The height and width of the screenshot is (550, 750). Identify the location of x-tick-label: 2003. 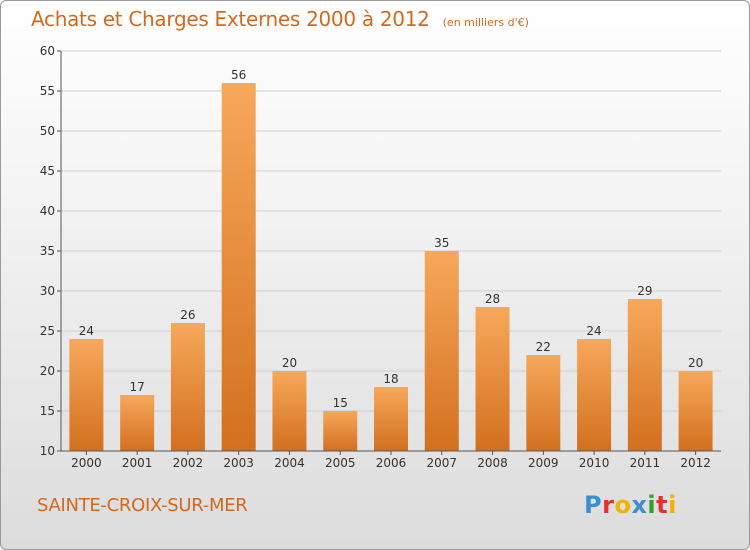
(238, 463).